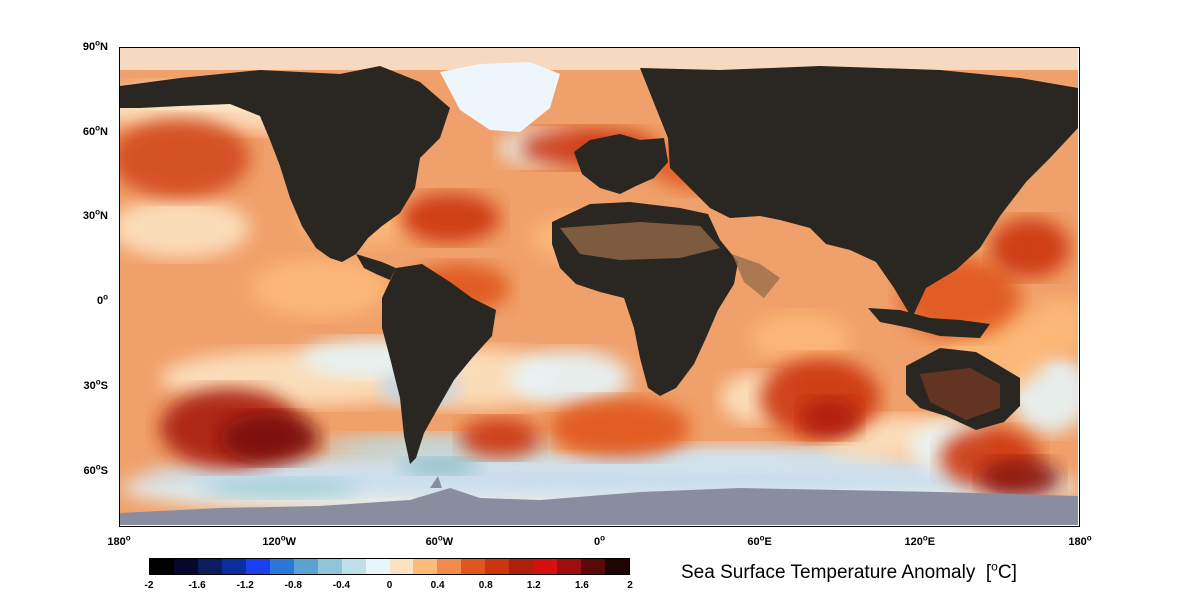 This screenshot has height=600, width=1200. What do you see at coordinates (436, 482) in the screenshot?
I see `antarctic-peninsula` at bounding box center [436, 482].